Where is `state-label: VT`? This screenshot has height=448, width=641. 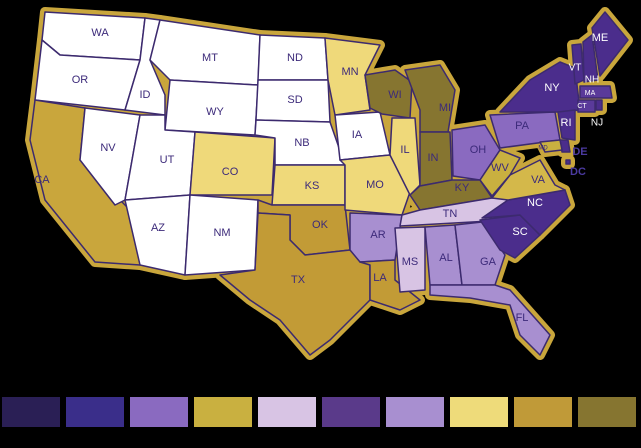 state-label: VT is located at coordinates (575, 68).